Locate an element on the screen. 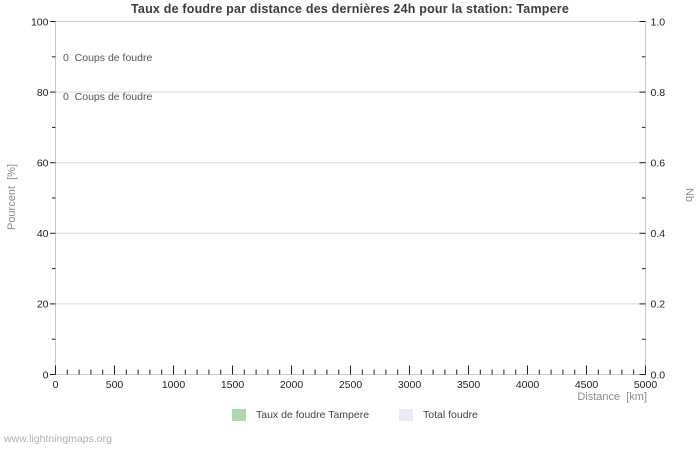 The width and height of the screenshot is (700, 450). annotation-line-2: 0 Coups de foudre is located at coordinates (108, 97).